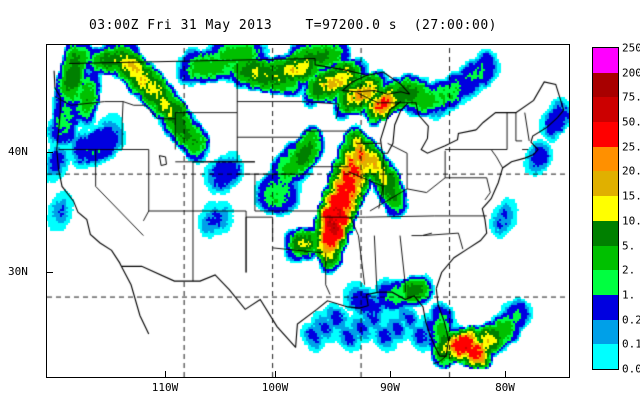 This screenshot has height=400, width=640. I want to click on x-axis-label-90w: 90W, so click(390, 387).